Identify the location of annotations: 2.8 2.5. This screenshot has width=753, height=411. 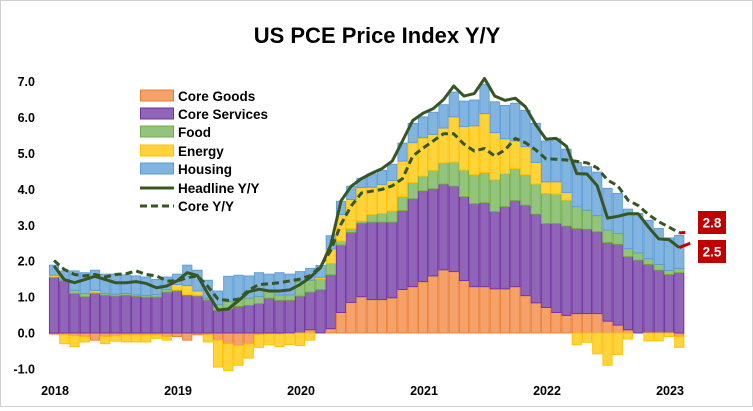
(702, 237).